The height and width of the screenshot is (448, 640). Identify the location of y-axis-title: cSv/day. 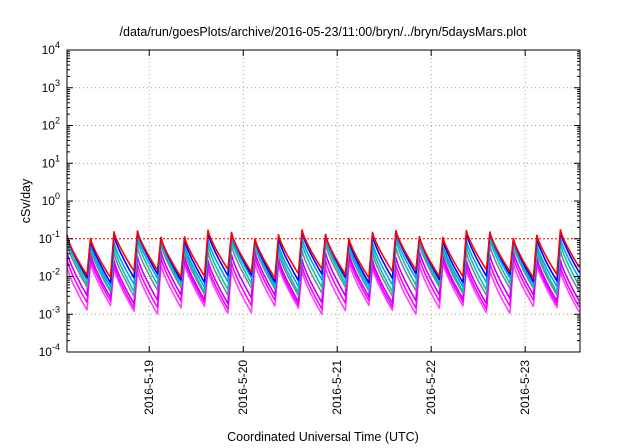
(26, 200).